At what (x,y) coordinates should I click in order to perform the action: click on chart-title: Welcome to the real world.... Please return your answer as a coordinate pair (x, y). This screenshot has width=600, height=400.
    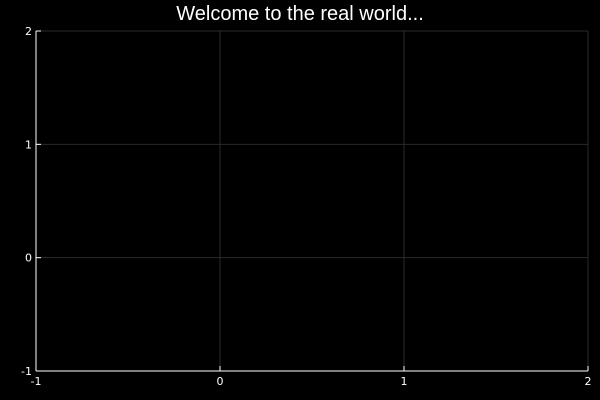
    Looking at the image, I should click on (300, 14).